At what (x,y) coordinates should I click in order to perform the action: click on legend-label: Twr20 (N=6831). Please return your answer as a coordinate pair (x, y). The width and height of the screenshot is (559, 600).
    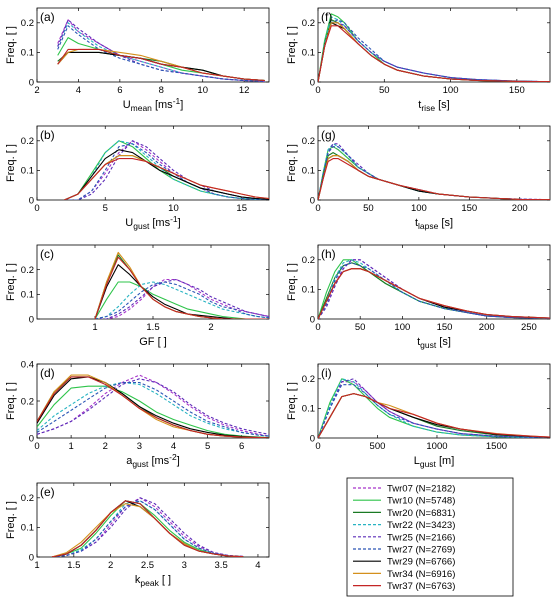
    Looking at the image, I should click on (421, 513).